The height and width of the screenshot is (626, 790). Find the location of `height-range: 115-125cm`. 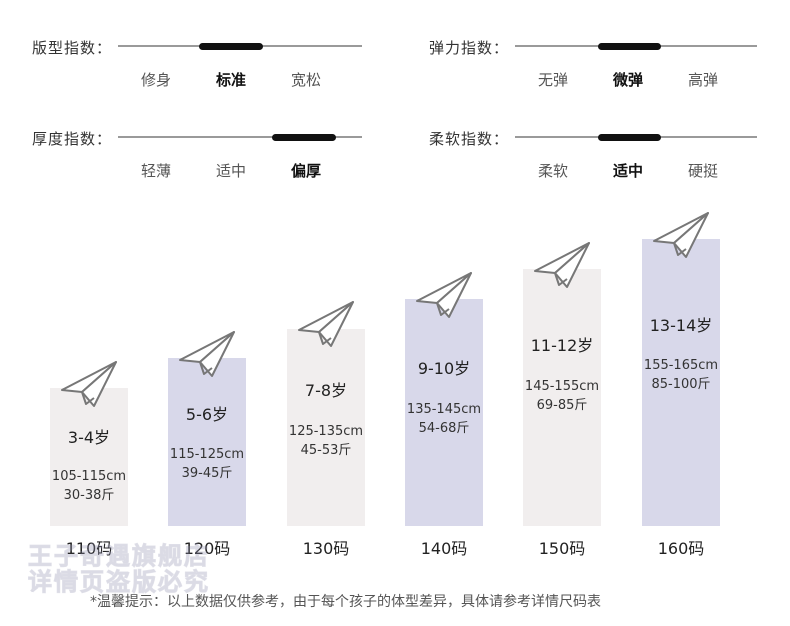

height-range: 115-125cm is located at coordinates (207, 454).